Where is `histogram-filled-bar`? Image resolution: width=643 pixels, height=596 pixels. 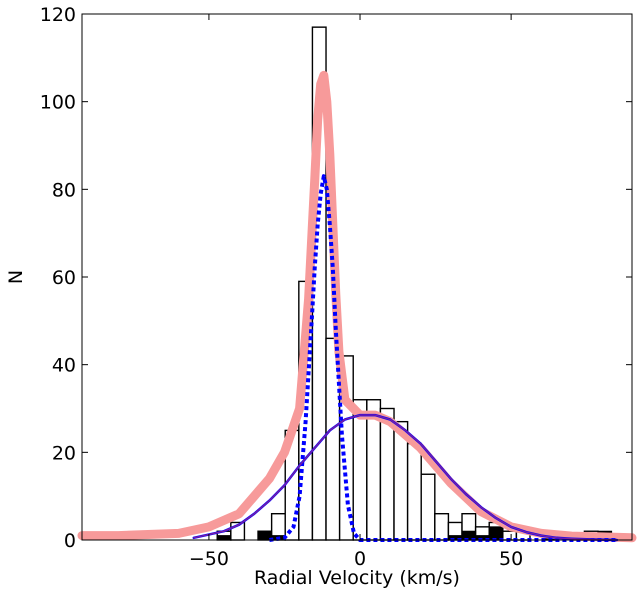 histogram-filled-bar is located at coordinates (224, 538).